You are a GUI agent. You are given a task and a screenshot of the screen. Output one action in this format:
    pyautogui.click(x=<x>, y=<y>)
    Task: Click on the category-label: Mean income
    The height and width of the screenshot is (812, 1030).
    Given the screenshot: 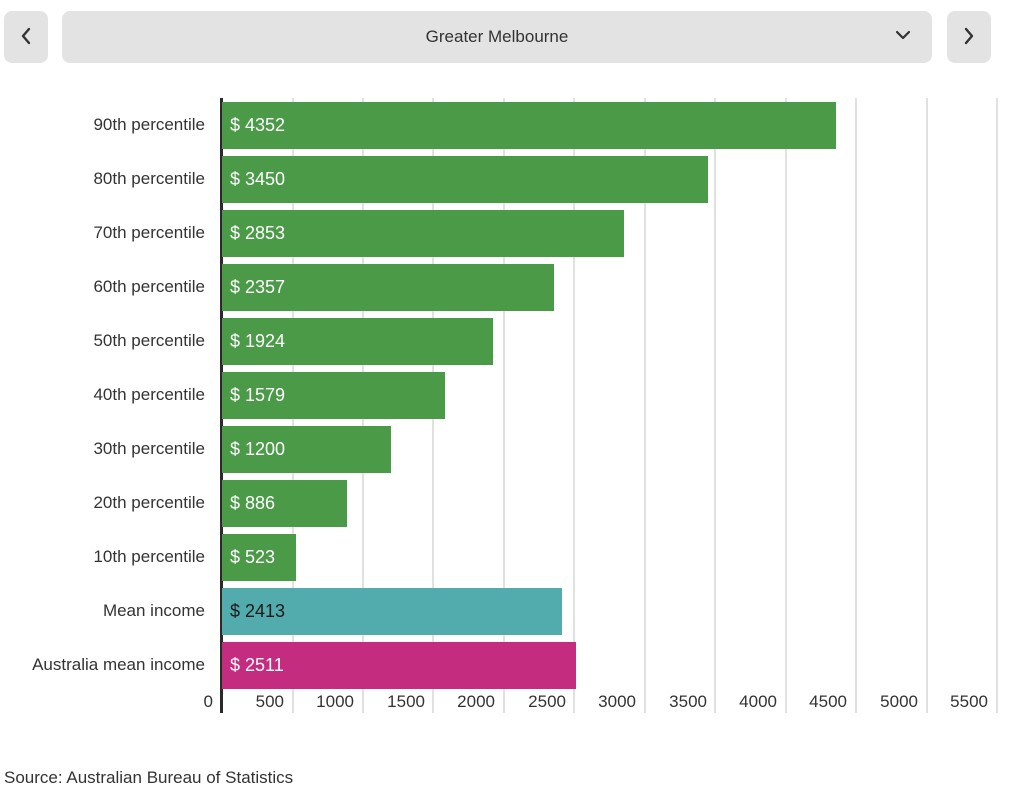 What is the action you would take?
    pyautogui.click(x=153, y=610)
    